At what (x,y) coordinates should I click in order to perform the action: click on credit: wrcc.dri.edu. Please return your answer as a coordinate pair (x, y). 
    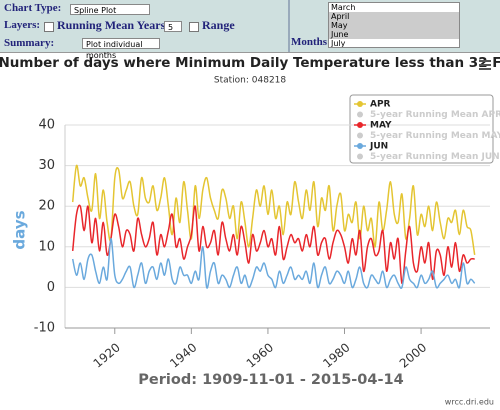
    Looking at the image, I should click on (469, 402).